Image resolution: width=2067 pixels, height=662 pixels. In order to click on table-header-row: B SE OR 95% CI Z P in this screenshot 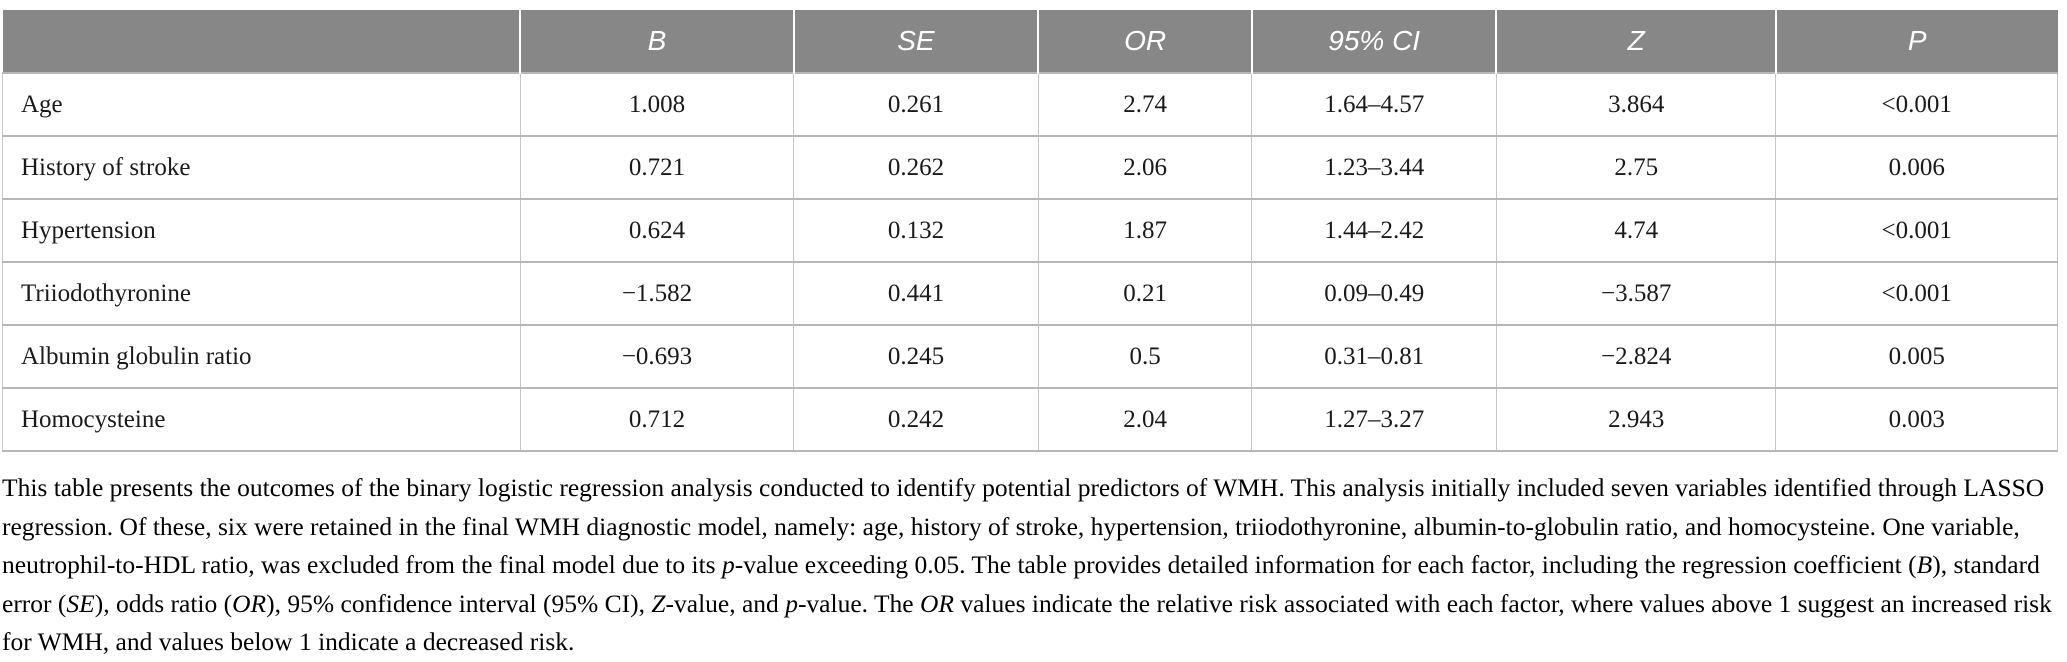, I will do `click(1030, 41)`.